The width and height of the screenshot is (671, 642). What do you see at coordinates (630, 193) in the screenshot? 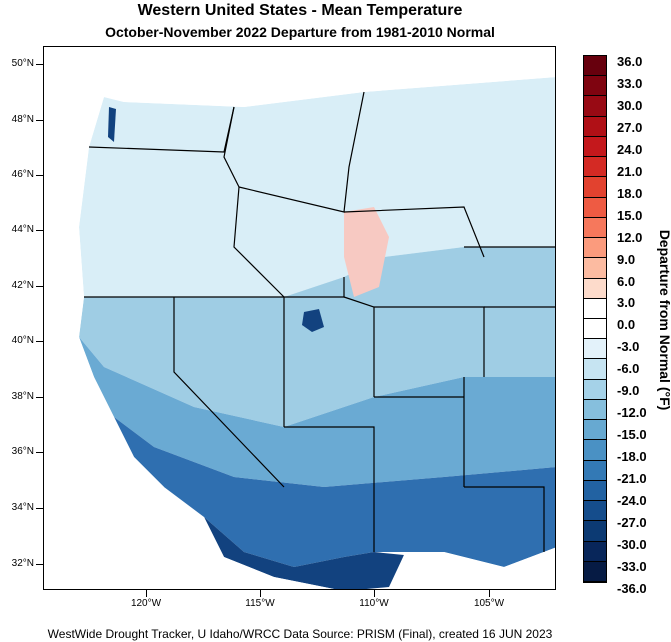
I see `colorbar-label: 18.0` at bounding box center [630, 193].